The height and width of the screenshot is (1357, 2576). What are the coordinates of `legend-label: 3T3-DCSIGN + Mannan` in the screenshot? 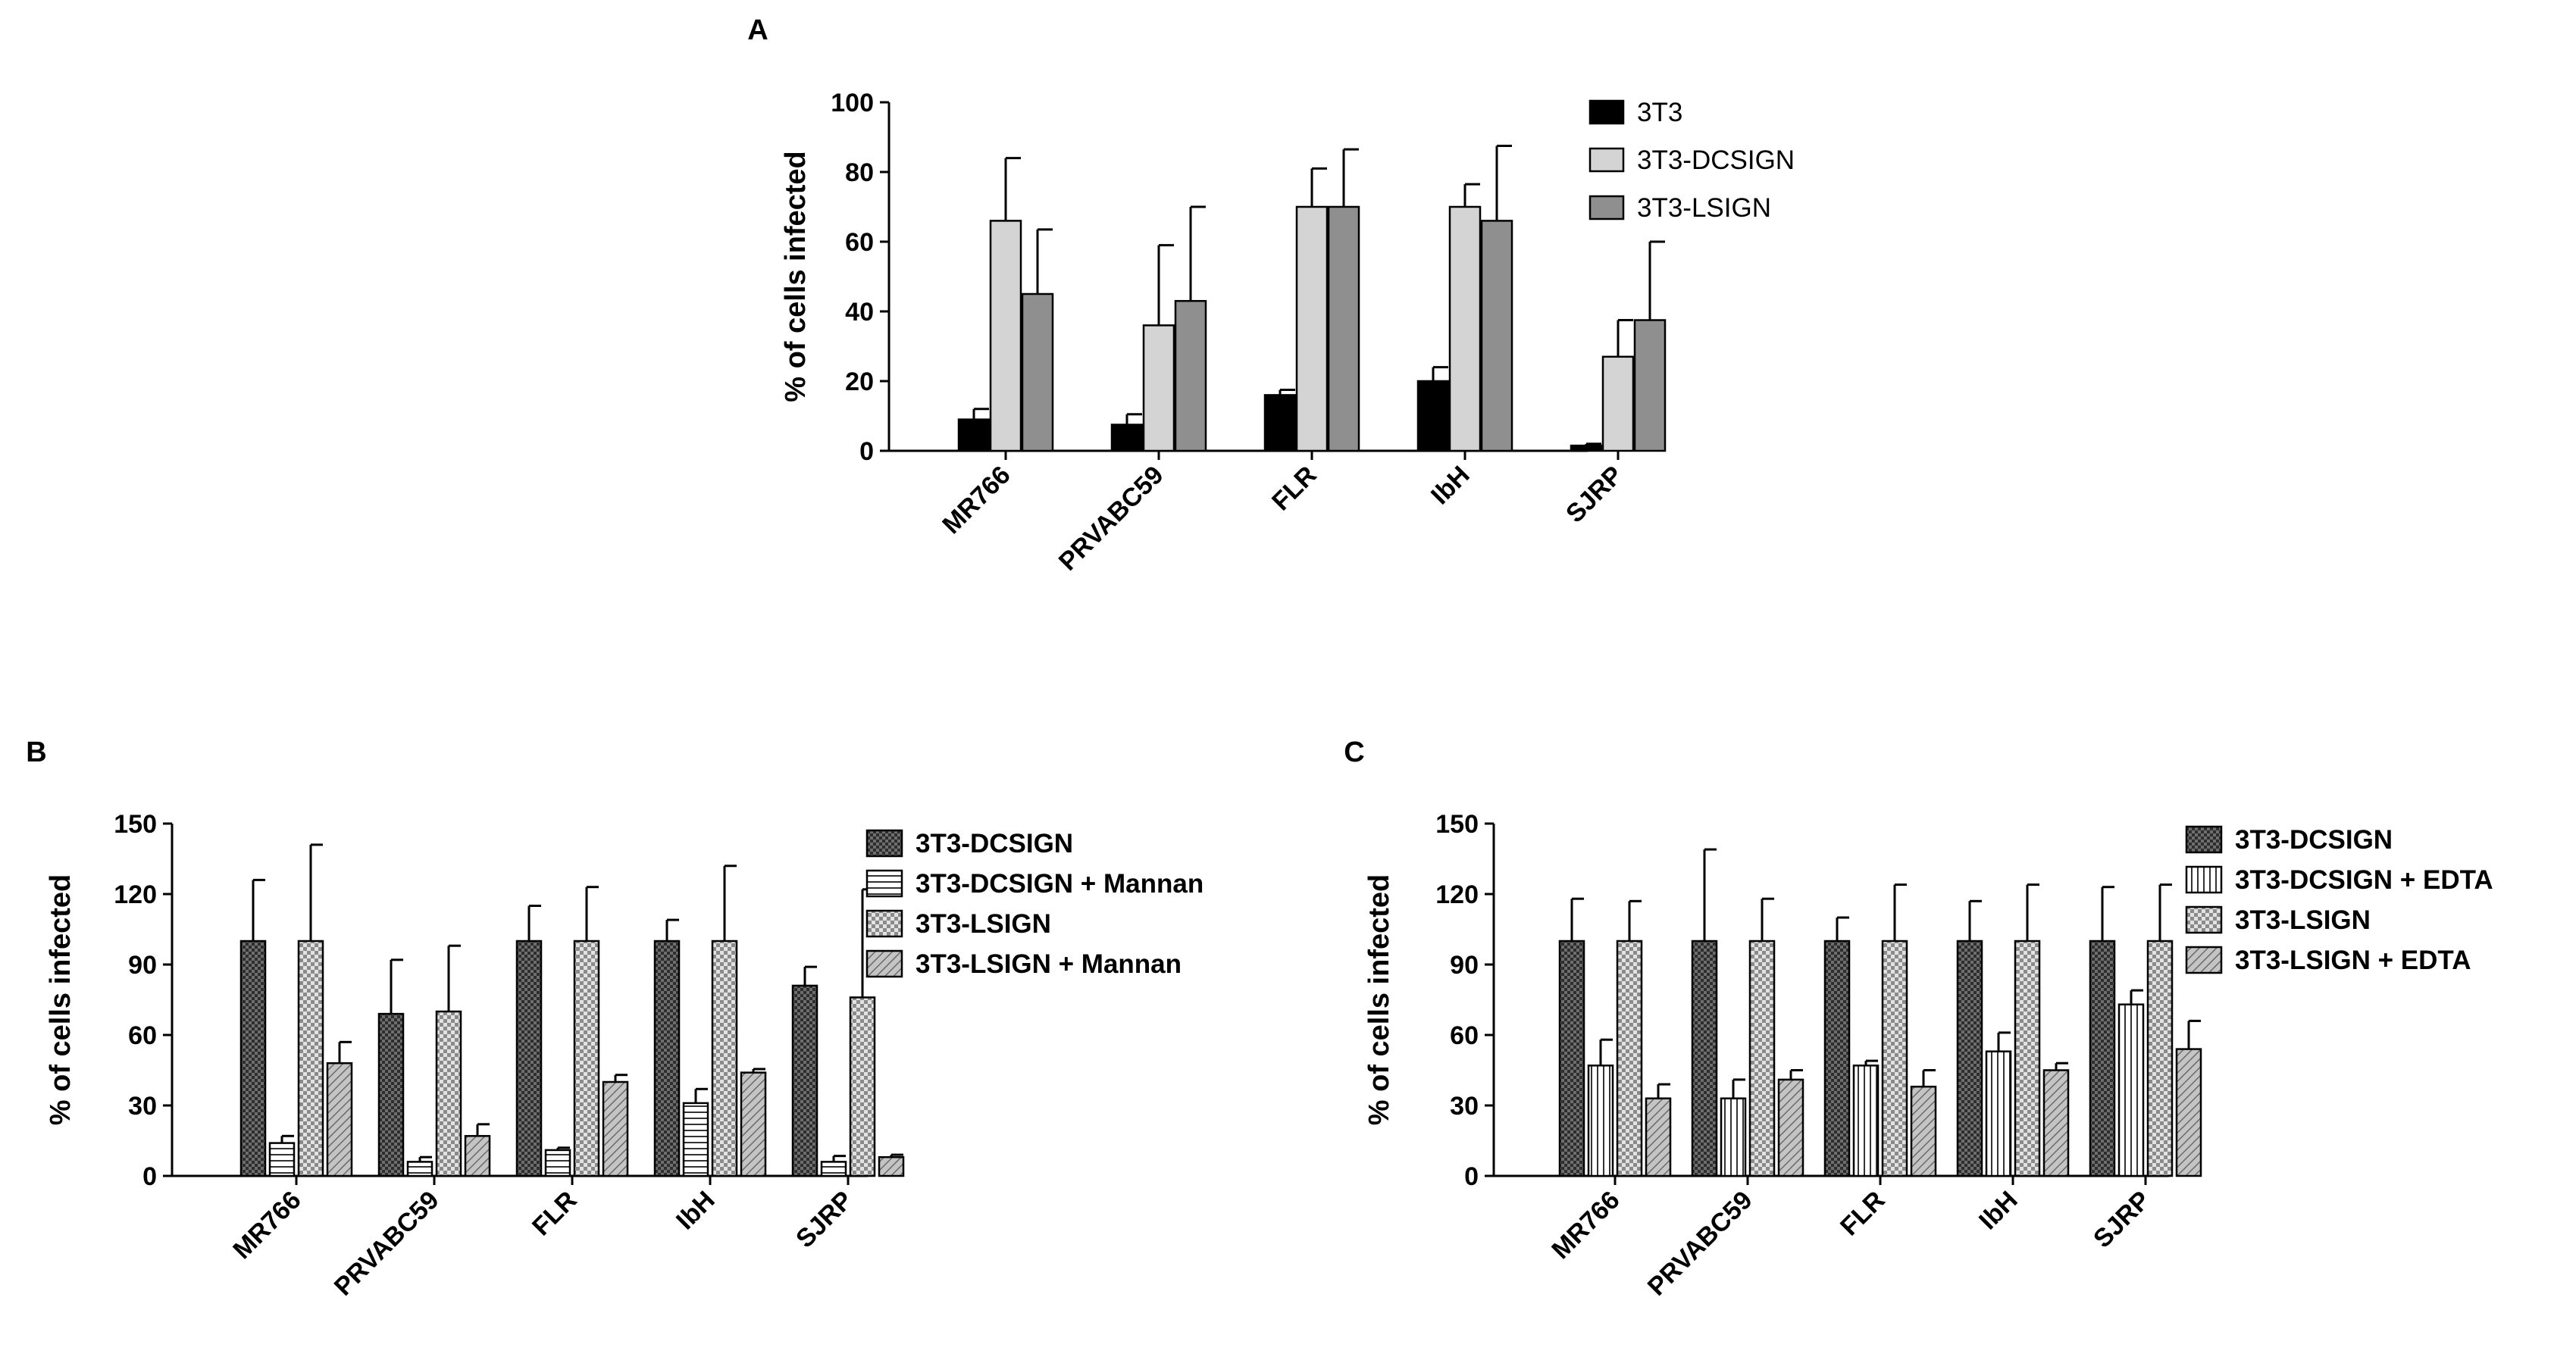 It's located at (1059, 884).